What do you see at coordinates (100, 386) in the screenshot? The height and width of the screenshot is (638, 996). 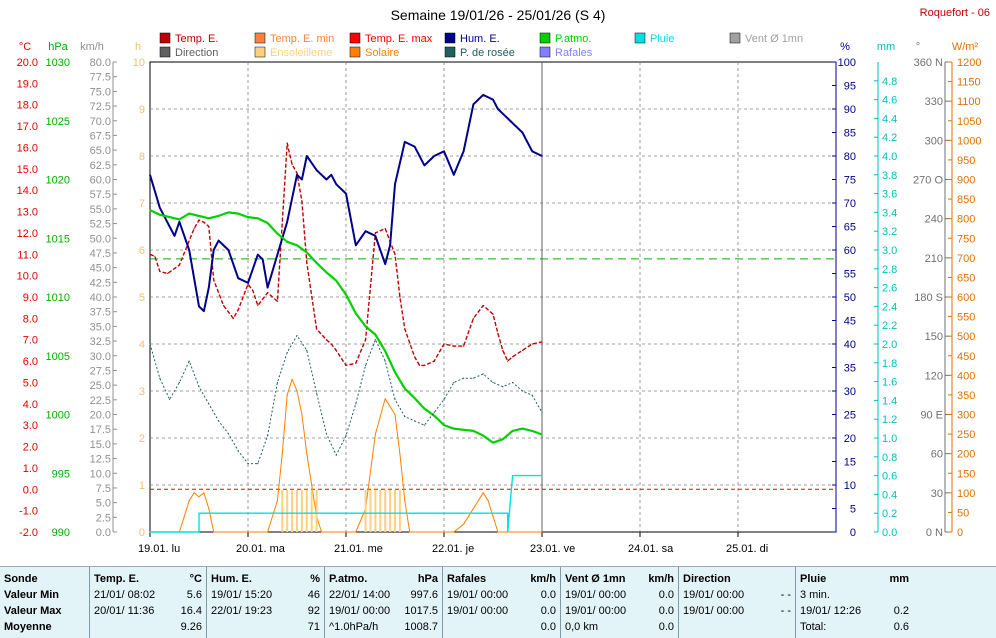 I see `wind-tick-label: 25.0` at bounding box center [100, 386].